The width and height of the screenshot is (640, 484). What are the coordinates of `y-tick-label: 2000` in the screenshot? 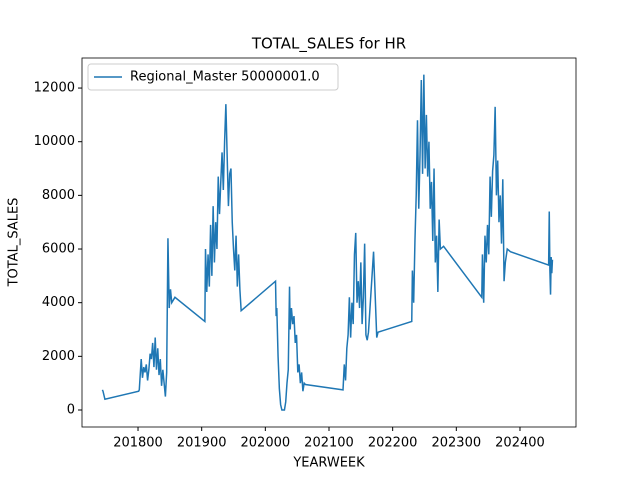 It's located at (58, 356).